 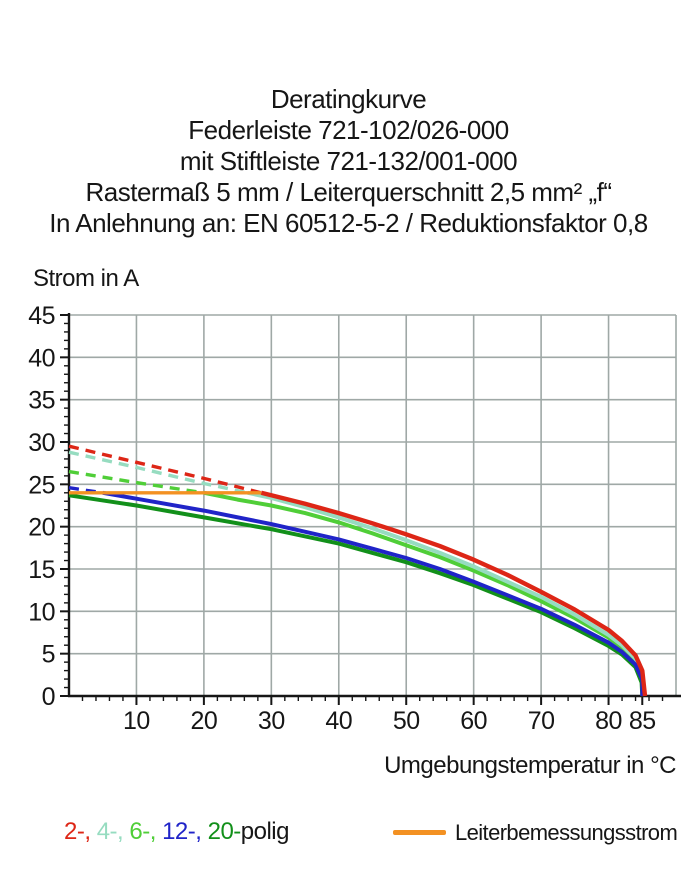 What do you see at coordinates (41, 316) in the screenshot?
I see `y-tick-label: 45` at bounding box center [41, 316].